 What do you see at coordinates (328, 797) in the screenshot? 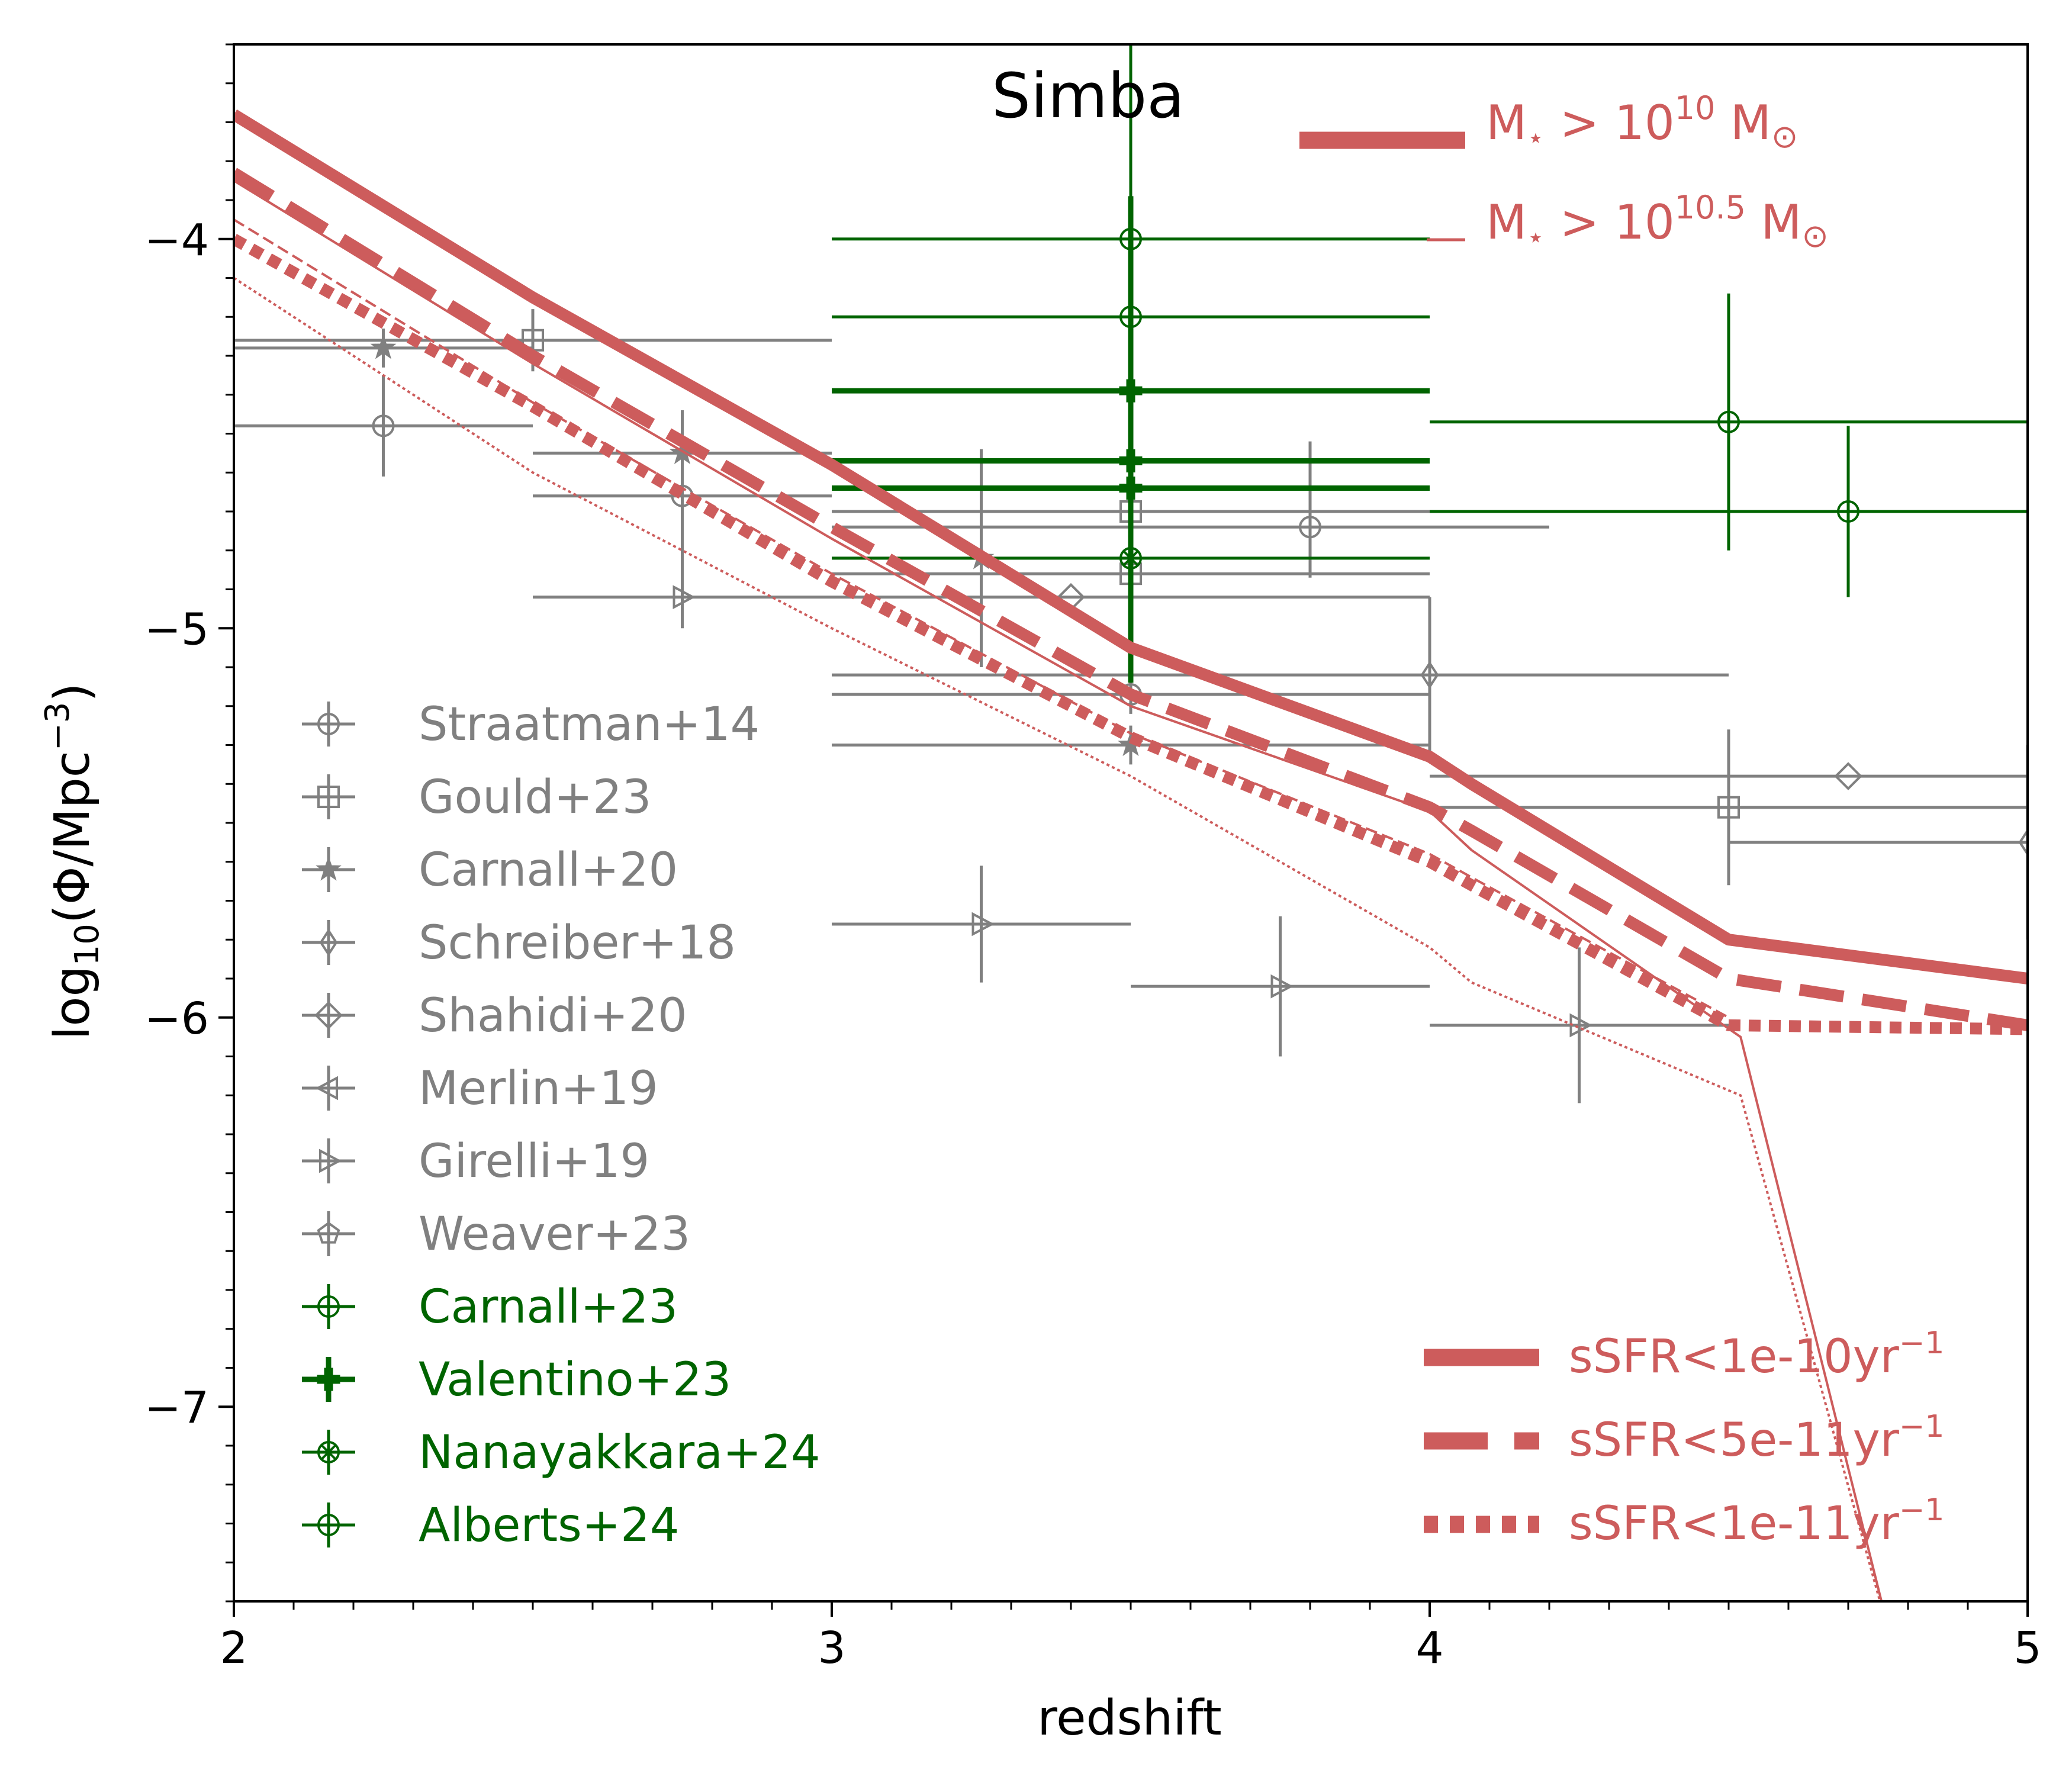
I see `legend-marker-square` at bounding box center [328, 797].